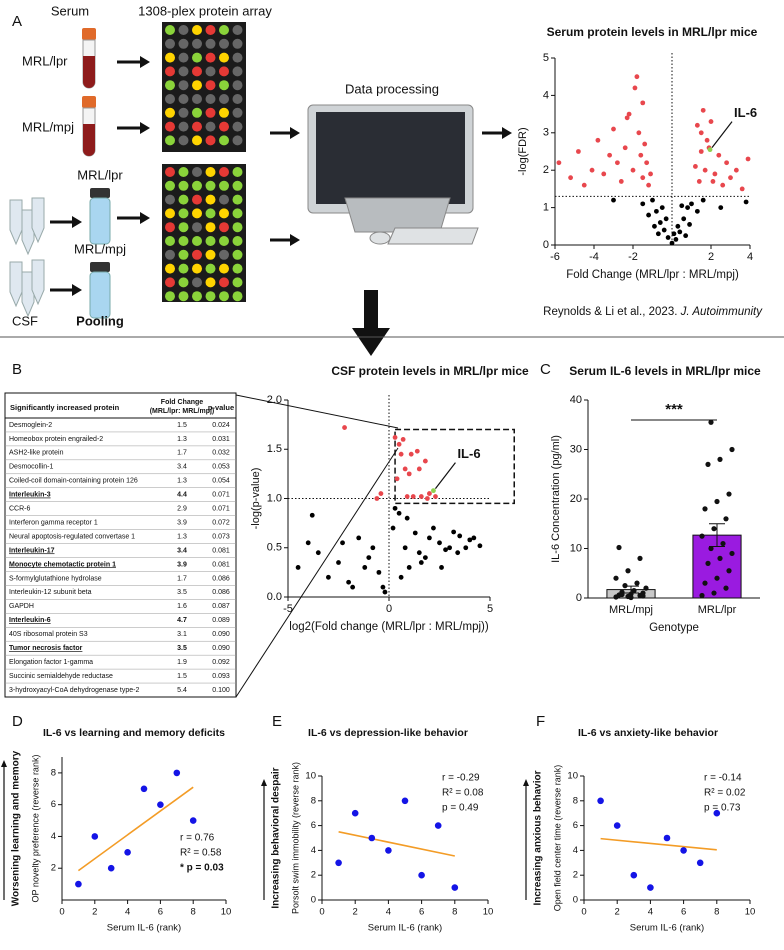 This screenshot has height=950, width=784. I want to click on table-cell: Desmoglein-2, so click(30, 425).